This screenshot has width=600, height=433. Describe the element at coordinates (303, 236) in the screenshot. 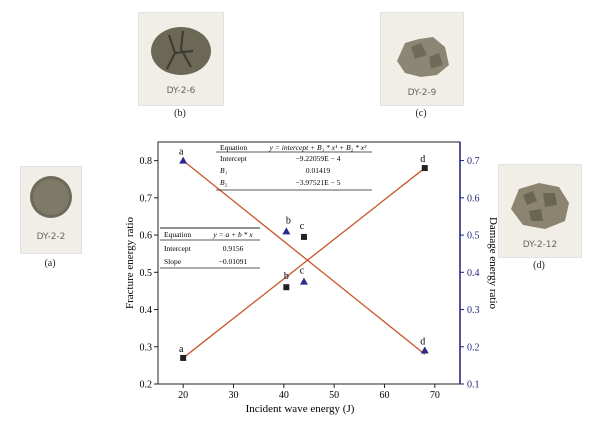

I see `fracture-point-c` at that location.